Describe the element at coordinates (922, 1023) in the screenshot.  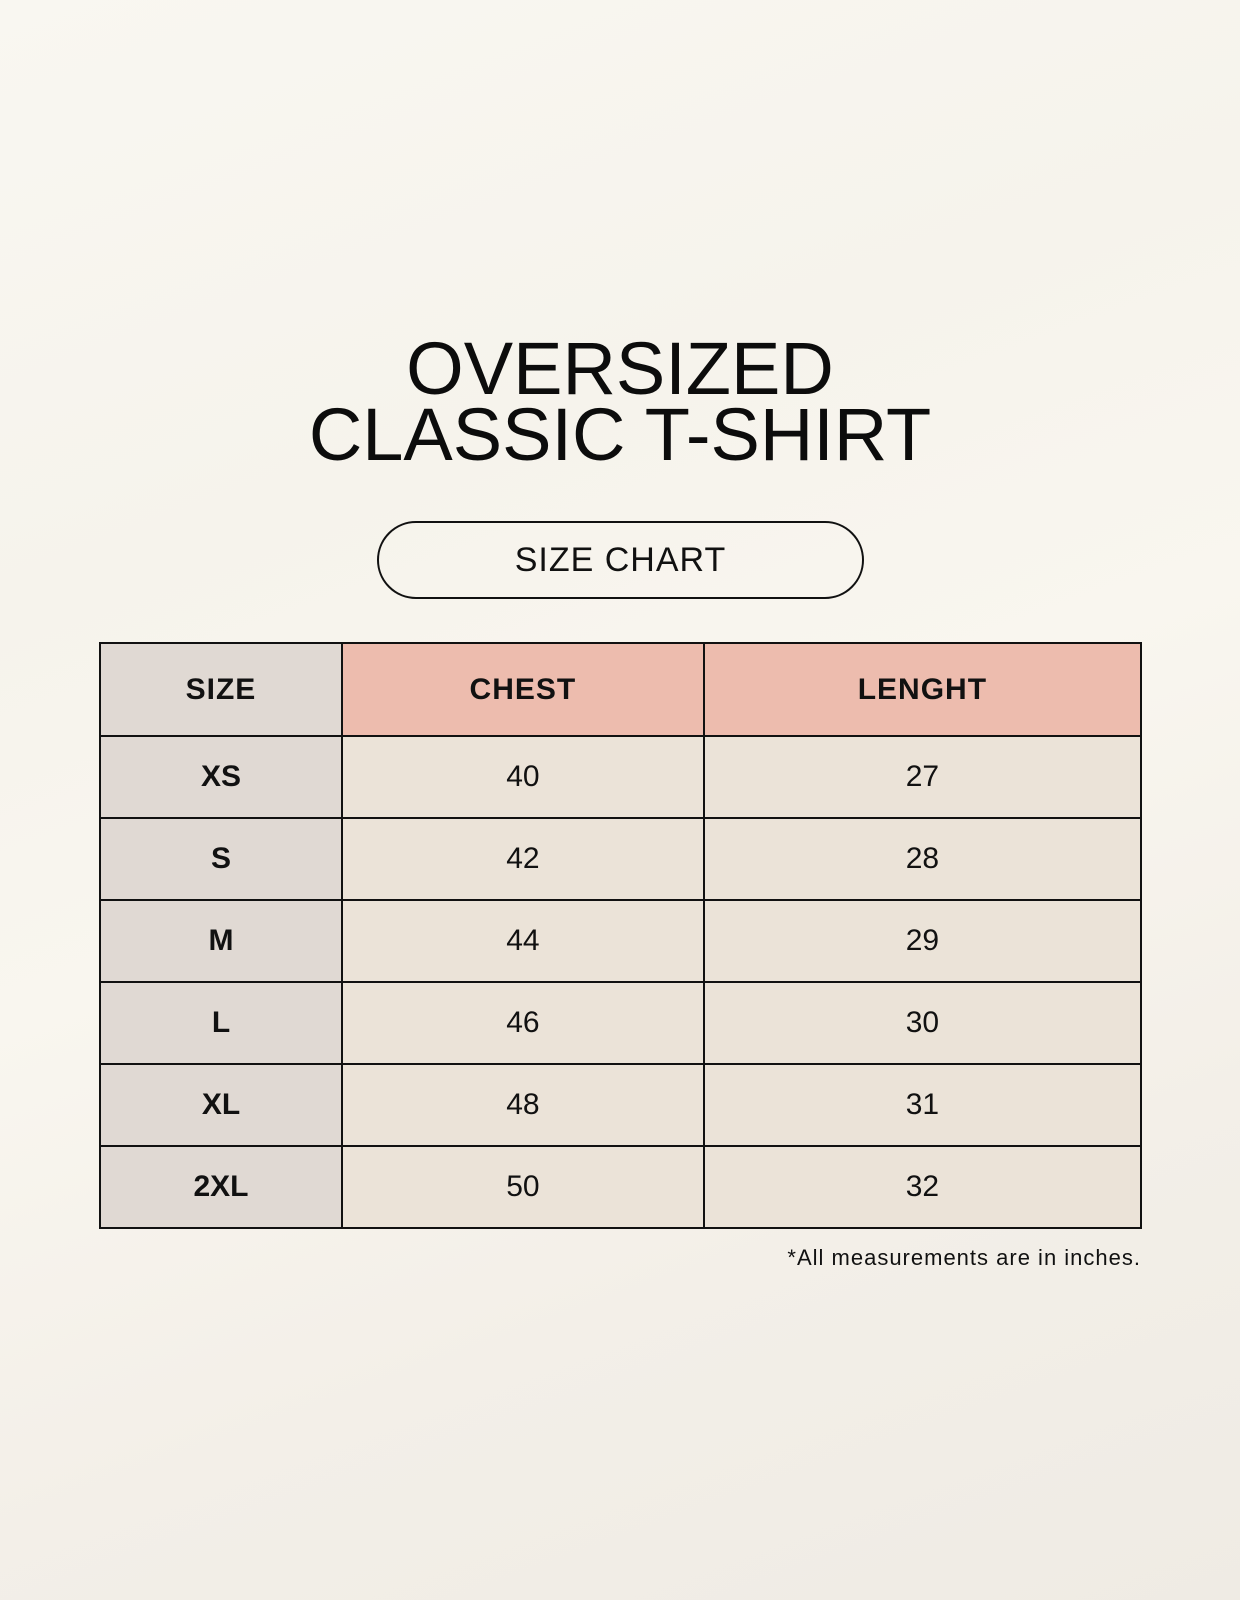
I see `cell-length: 30` at that location.